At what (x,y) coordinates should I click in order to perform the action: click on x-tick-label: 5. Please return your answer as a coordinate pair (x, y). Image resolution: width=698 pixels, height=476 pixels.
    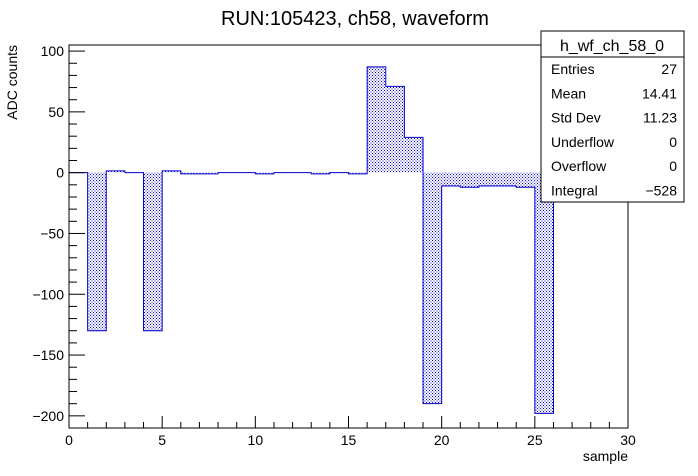
    Looking at the image, I should click on (162, 440).